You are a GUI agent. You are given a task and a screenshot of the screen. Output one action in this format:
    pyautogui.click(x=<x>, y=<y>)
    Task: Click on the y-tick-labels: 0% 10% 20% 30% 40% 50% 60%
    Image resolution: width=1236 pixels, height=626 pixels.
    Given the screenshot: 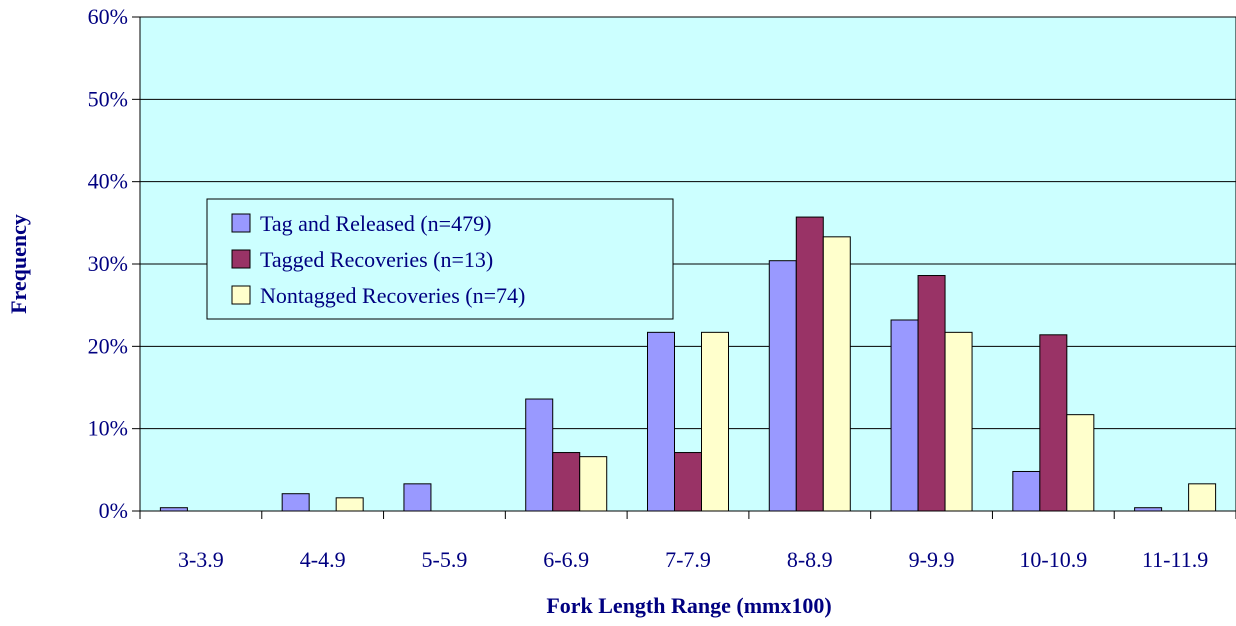 What is the action you would take?
    pyautogui.click(x=108, y=263)
    